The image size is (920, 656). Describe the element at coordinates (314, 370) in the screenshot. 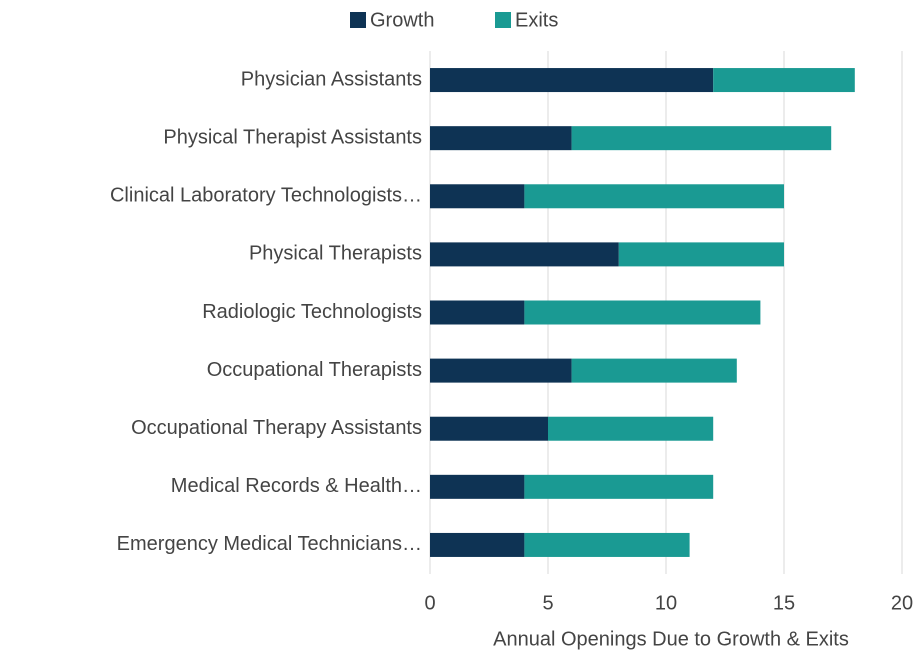

I see `y-tick-label: Occupational Therapists` at that location.